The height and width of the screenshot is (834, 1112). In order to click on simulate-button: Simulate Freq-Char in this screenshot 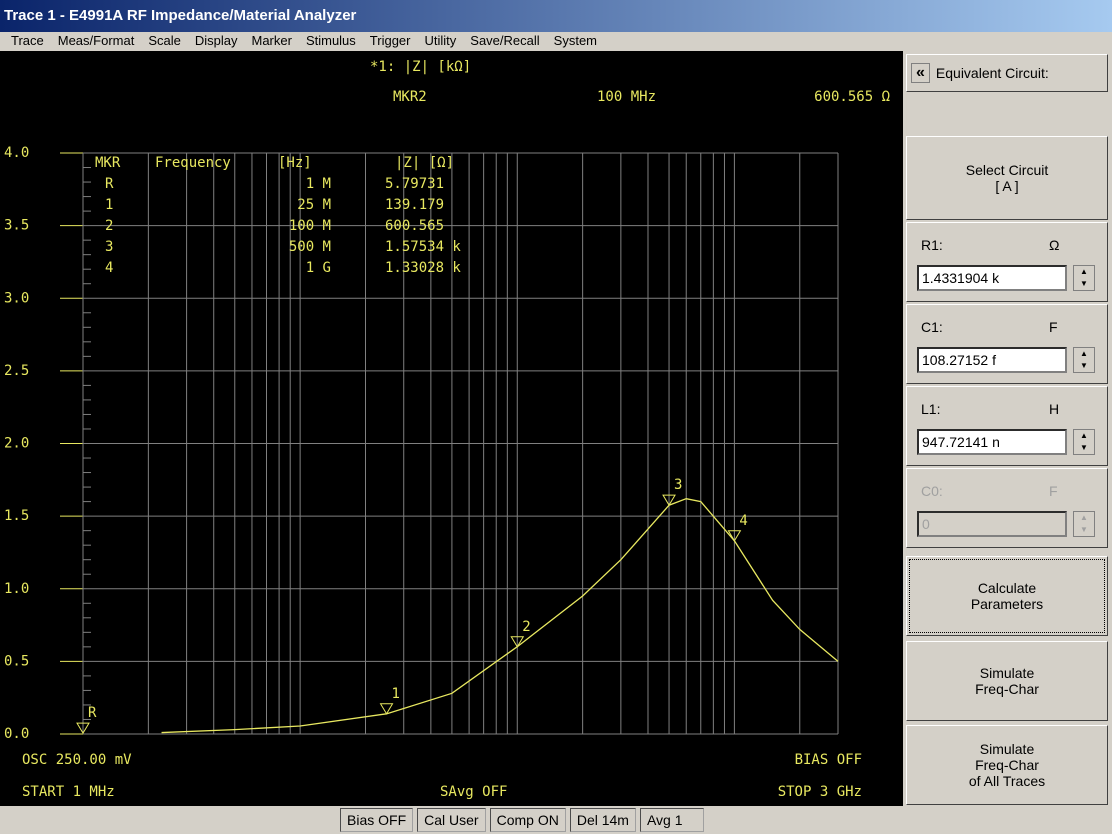, I will do `click(1007, 681)`.